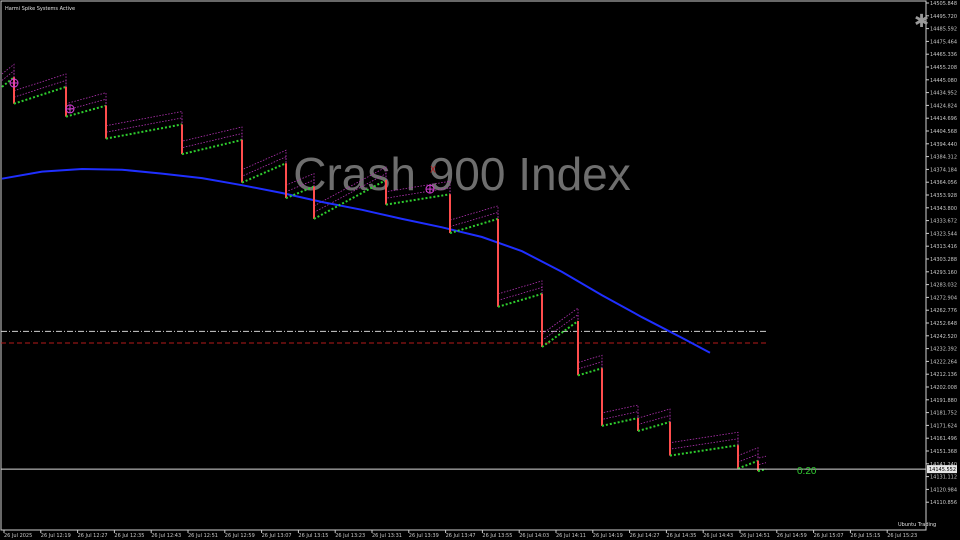 Image resolution: width=960 pixels, height=540 pixels. What do you see at coordinates (943, 375) in the screenshot?
I see `price-tick-label: 14212.136` at bounding box center [943, 375].